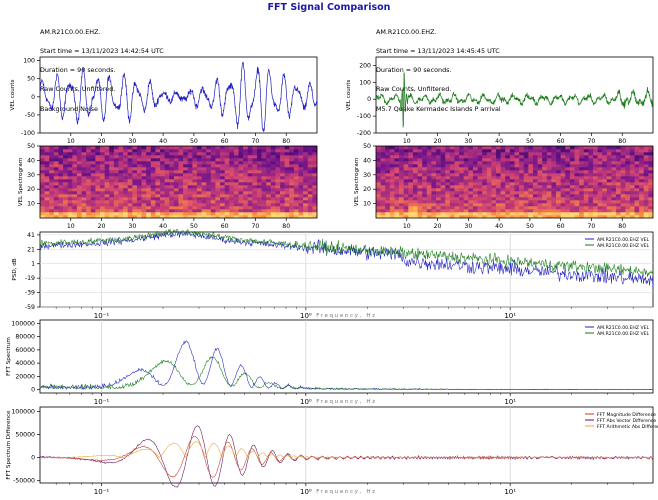 This screenshot has width=658, height=500. Describe the element at coordinates (438, 51) in the screenshot. I see `right-header-line: Start time = 13/11/2023 14:45:45 UTC` at that location.